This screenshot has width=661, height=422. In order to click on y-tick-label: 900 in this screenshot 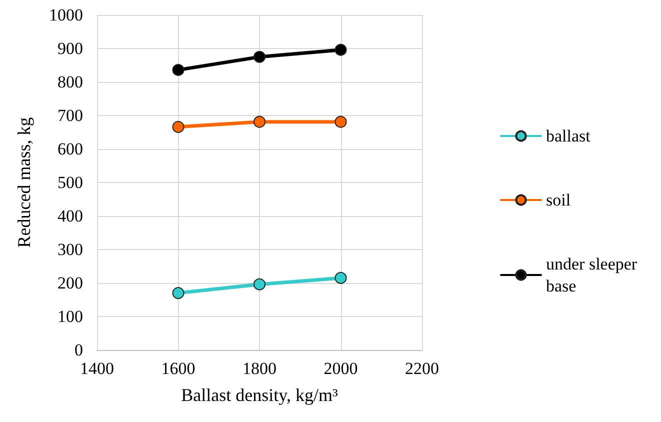, I will do `click(70, 48)`.